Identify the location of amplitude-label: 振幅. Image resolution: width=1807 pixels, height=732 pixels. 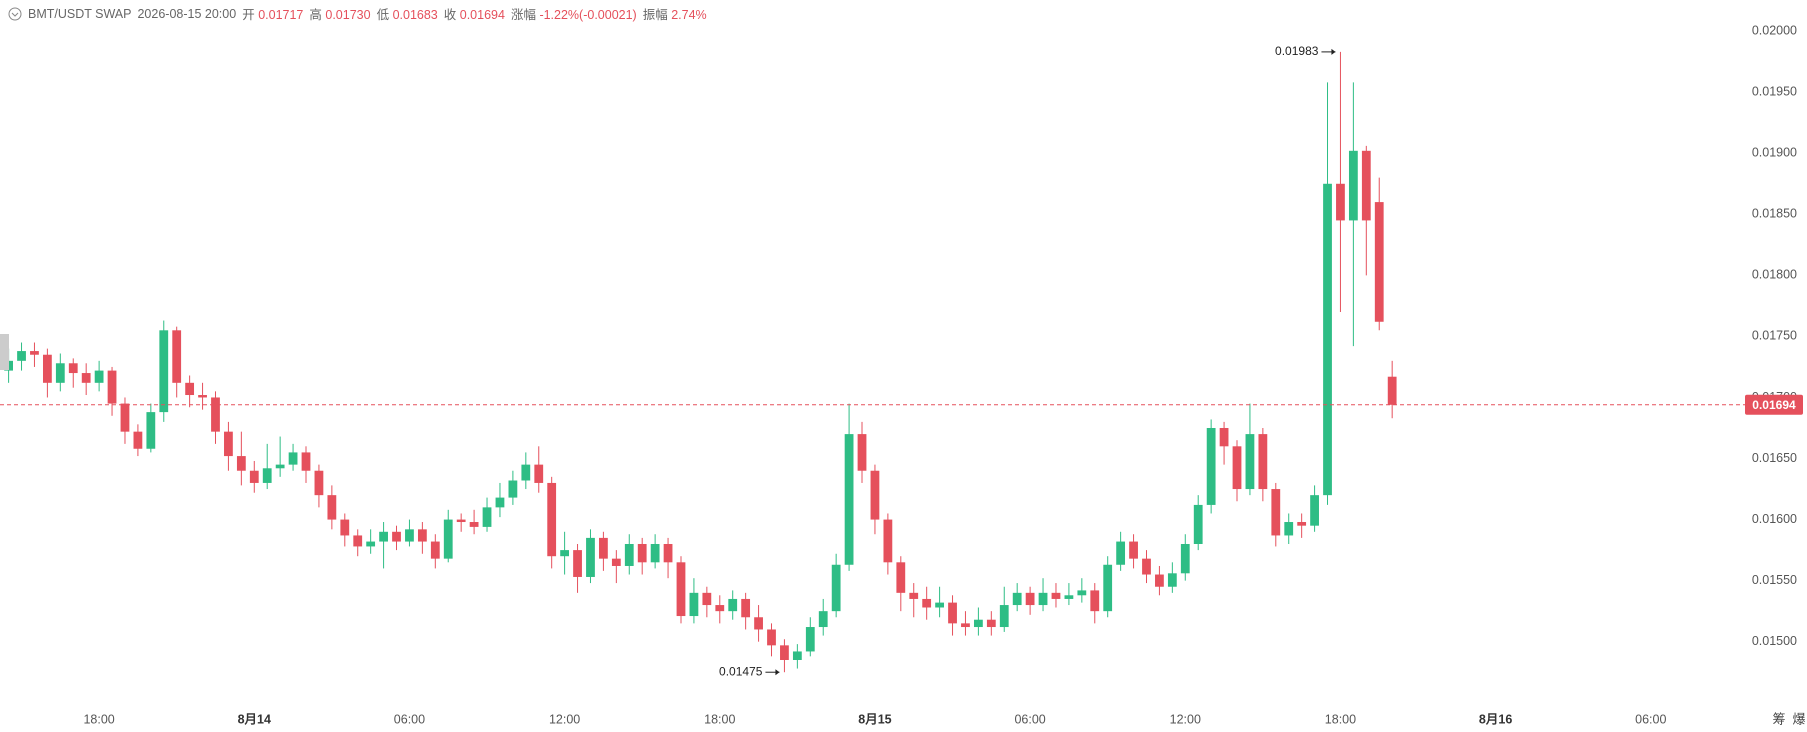
(655, 15).